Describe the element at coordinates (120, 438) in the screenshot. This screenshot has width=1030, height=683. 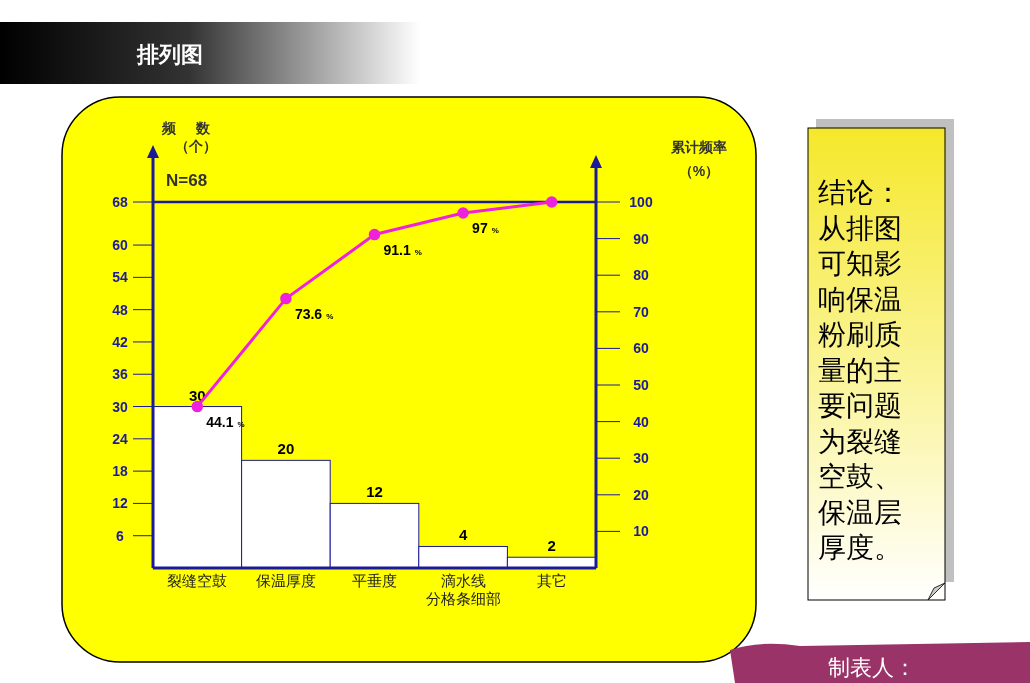
I see `y-tick-label: 24` at that location.